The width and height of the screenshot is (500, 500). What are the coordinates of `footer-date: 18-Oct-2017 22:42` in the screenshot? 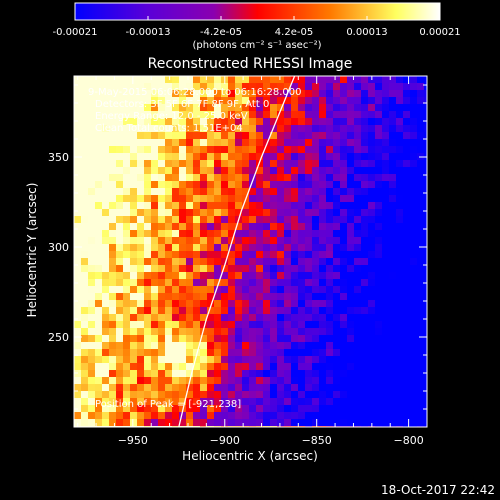 It's located at (438, 490).